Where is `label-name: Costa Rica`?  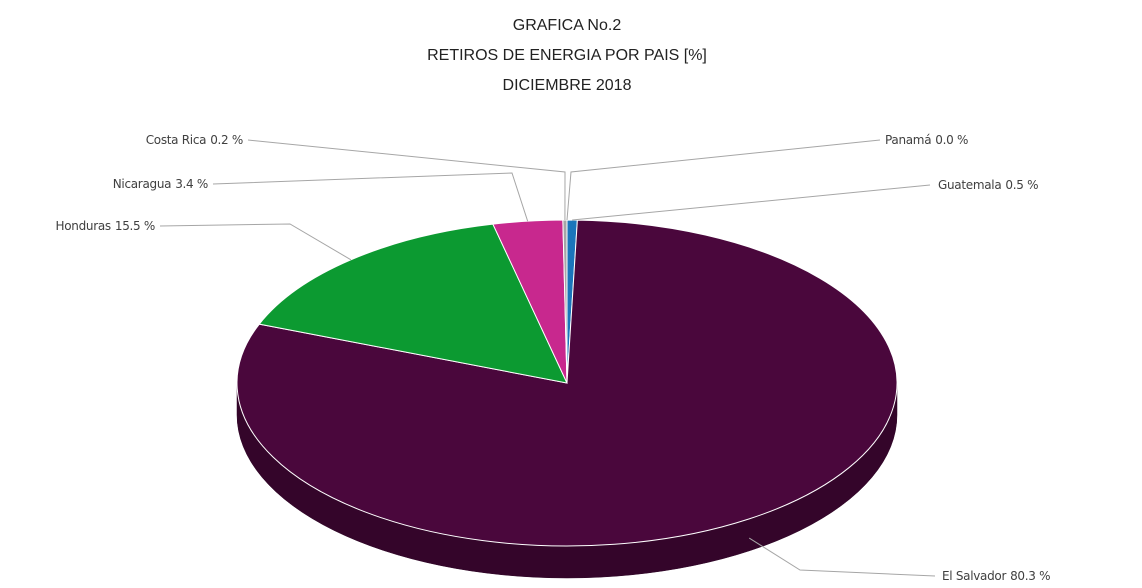 label-name: Costa Rica is located at coordinates (176, 140).